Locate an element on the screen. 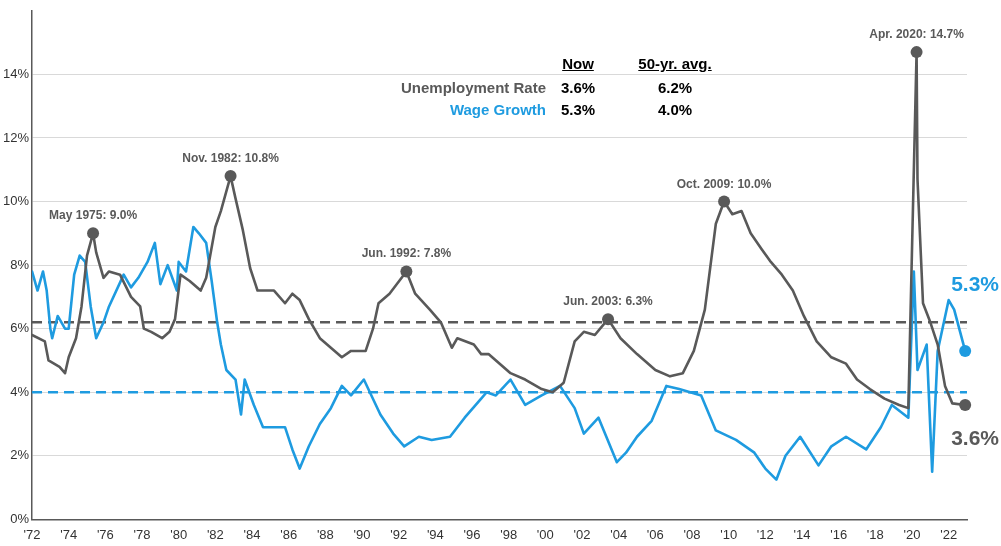 This screenshot has height=546, width=1001. x-tick-label: '12 is located at coordinates (765, 534).